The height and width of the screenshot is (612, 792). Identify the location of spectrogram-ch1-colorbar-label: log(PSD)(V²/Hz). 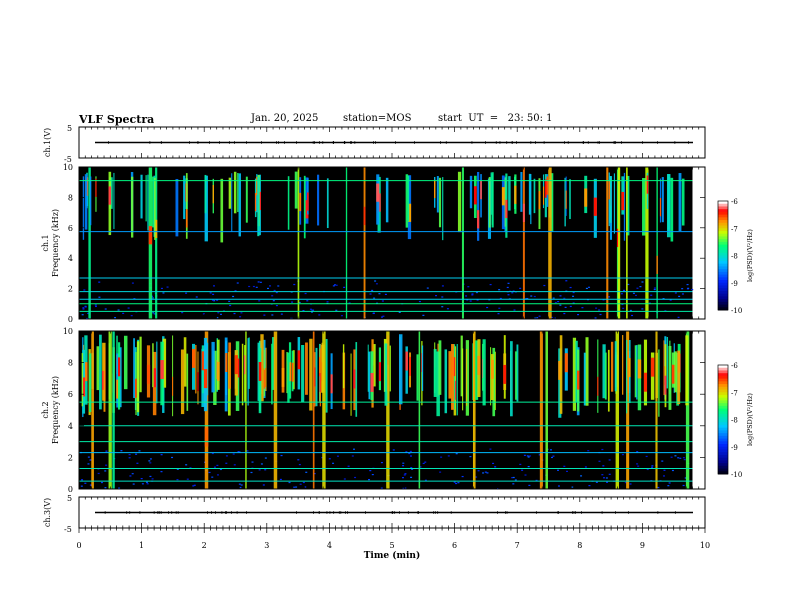
(750, 255).